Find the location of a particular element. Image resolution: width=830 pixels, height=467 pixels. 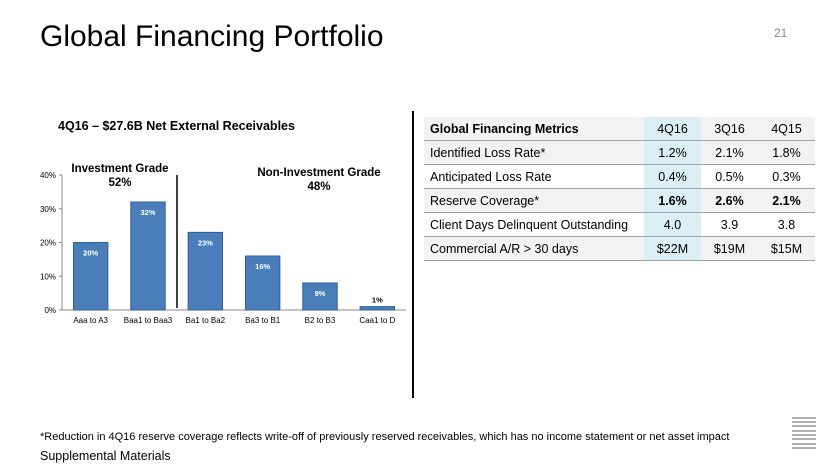

row-label: Identified Loss Rate* is located at coordinates (534, 152).